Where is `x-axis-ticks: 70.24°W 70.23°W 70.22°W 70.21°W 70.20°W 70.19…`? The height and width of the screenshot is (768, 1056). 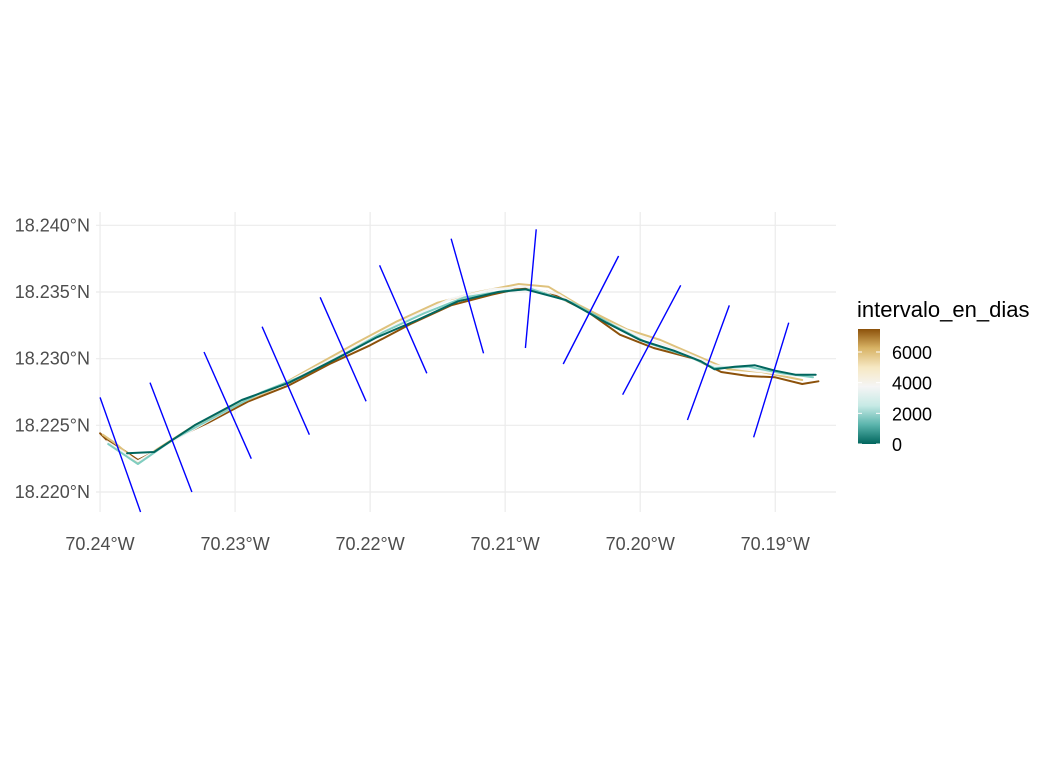 x-axis-ticks: 70.24°W 70.23°W 70.22°W 70.21°W 70.20°W 70.19… is located at coordinates (437, 544).